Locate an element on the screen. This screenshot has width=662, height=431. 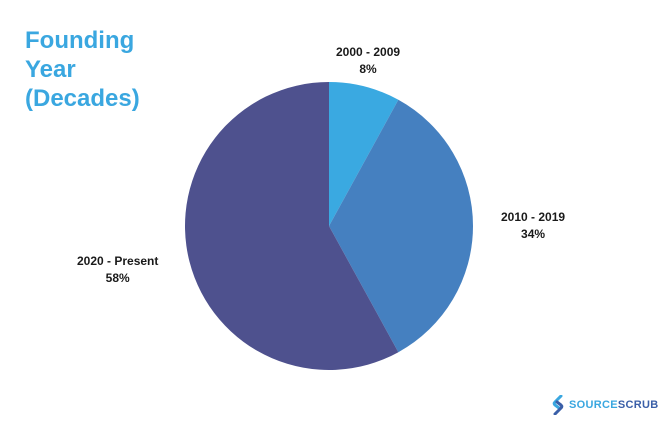
slice-percent: 34% is located at coordinates (533, 234).